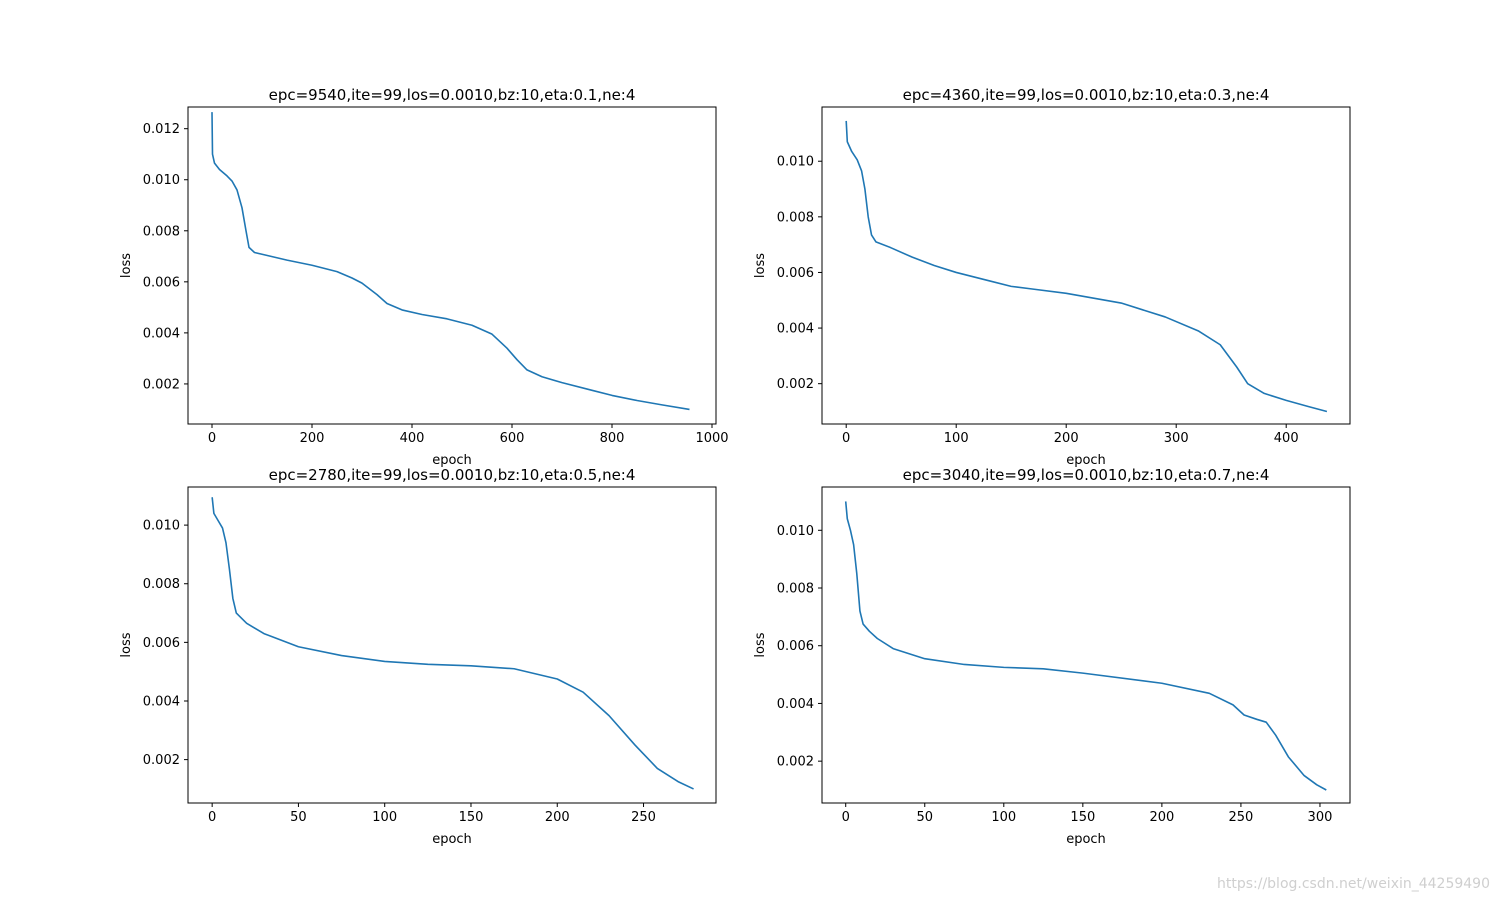 Image resolution: width=1500 pixels, height=902 pixels. Describe the element at coordinates (711, 438) in the screenshot. I see `x-tick-label: 1000` at that location.